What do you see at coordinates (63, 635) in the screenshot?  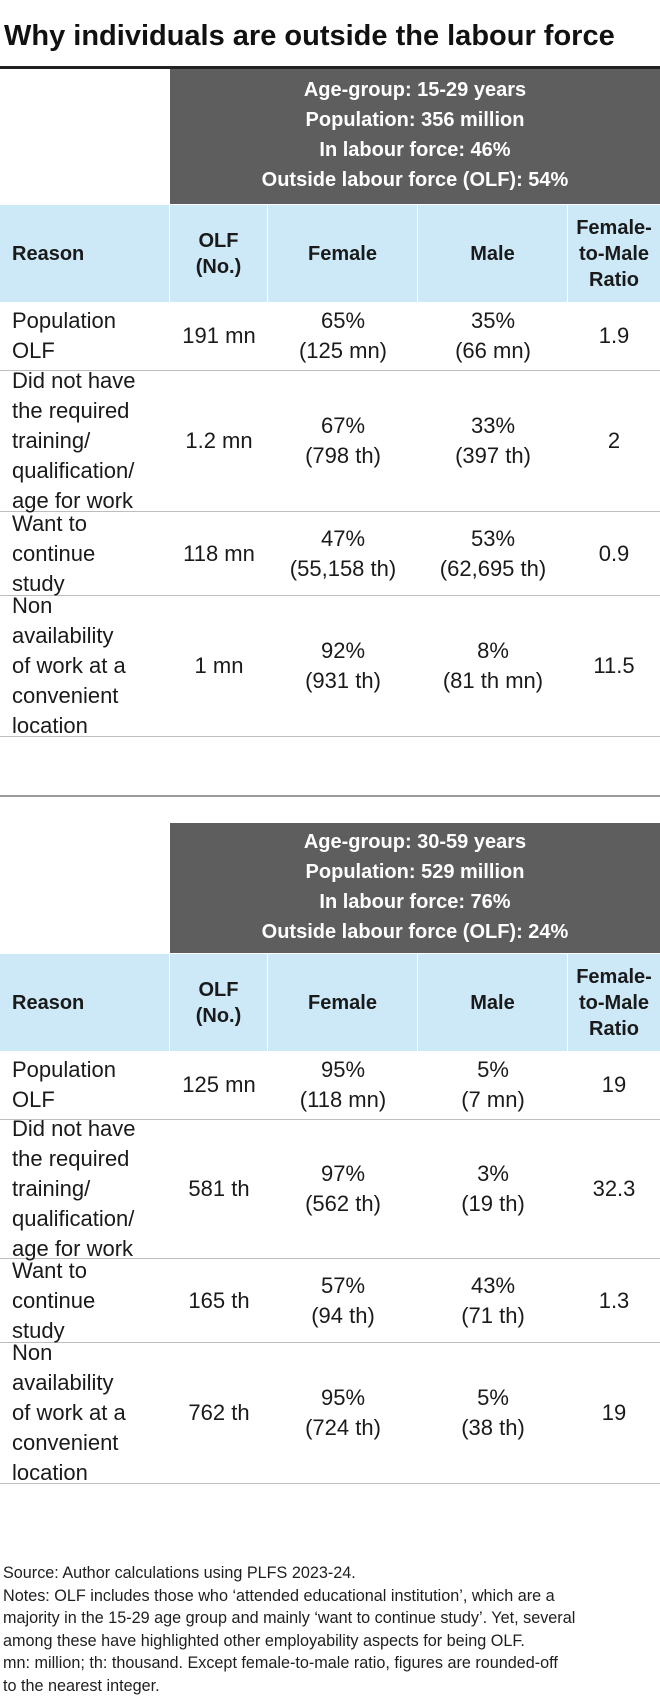 I see `reason-line: availability` at bounding box center [63, 635].